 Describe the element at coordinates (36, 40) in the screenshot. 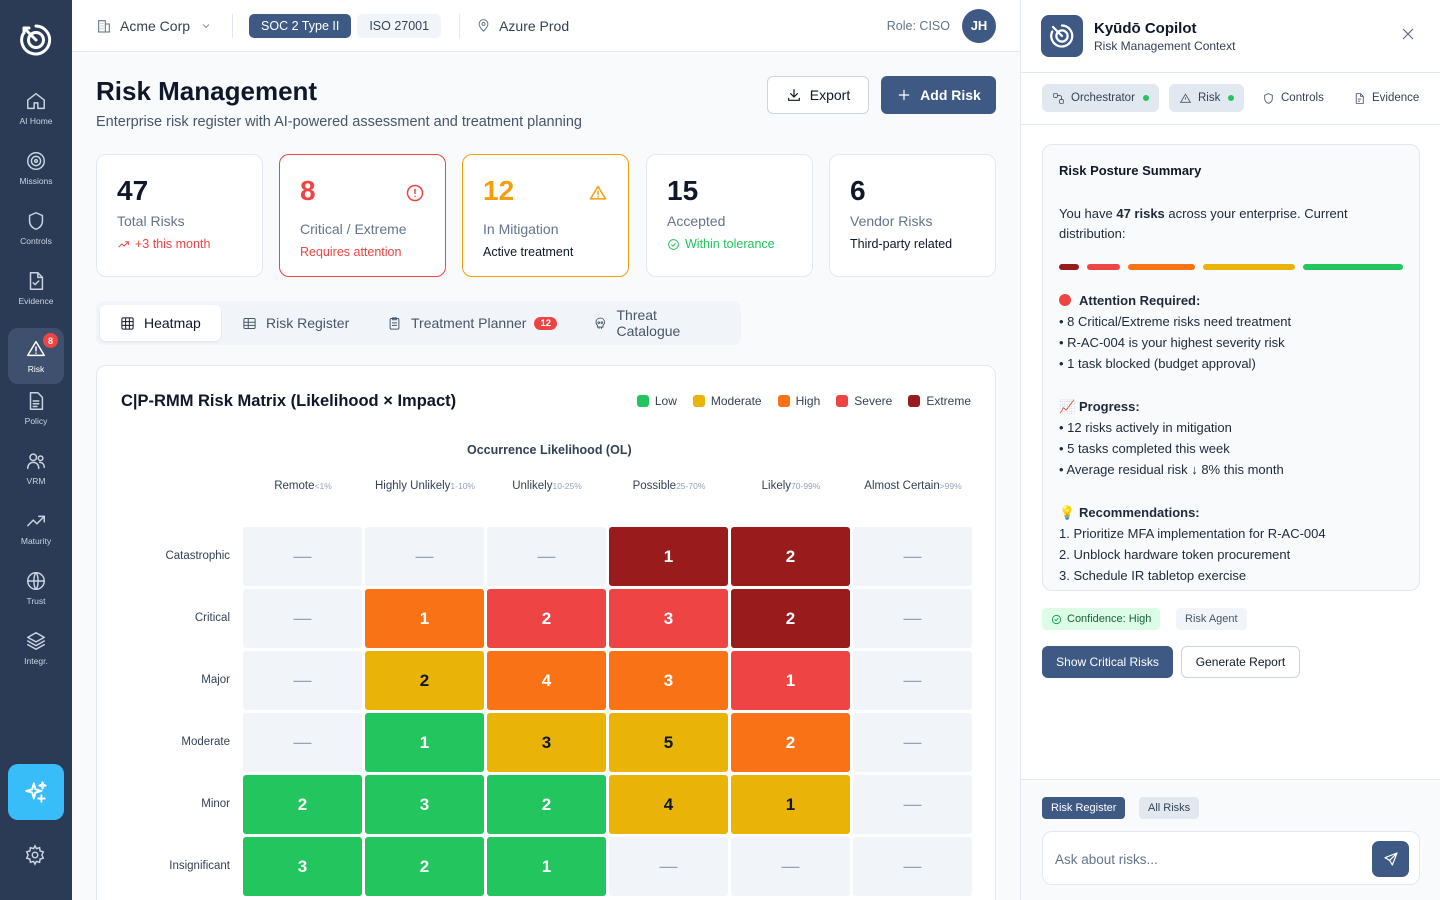

I see `kyudo-logo` at that location.